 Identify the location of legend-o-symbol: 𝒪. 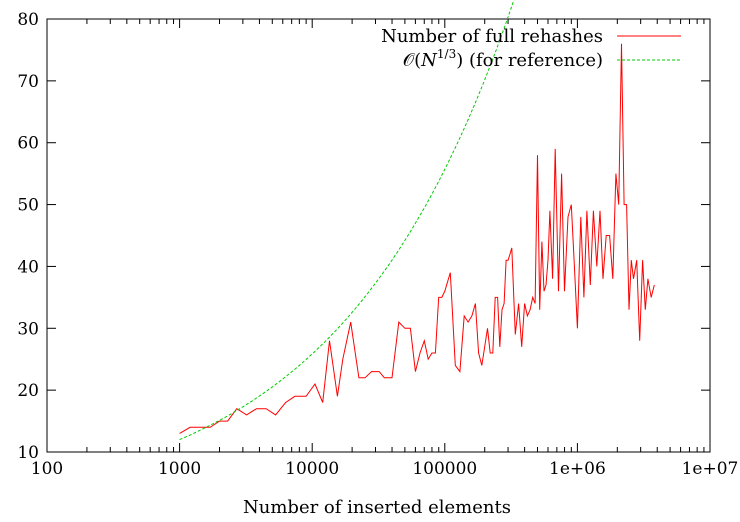
(409, 60).